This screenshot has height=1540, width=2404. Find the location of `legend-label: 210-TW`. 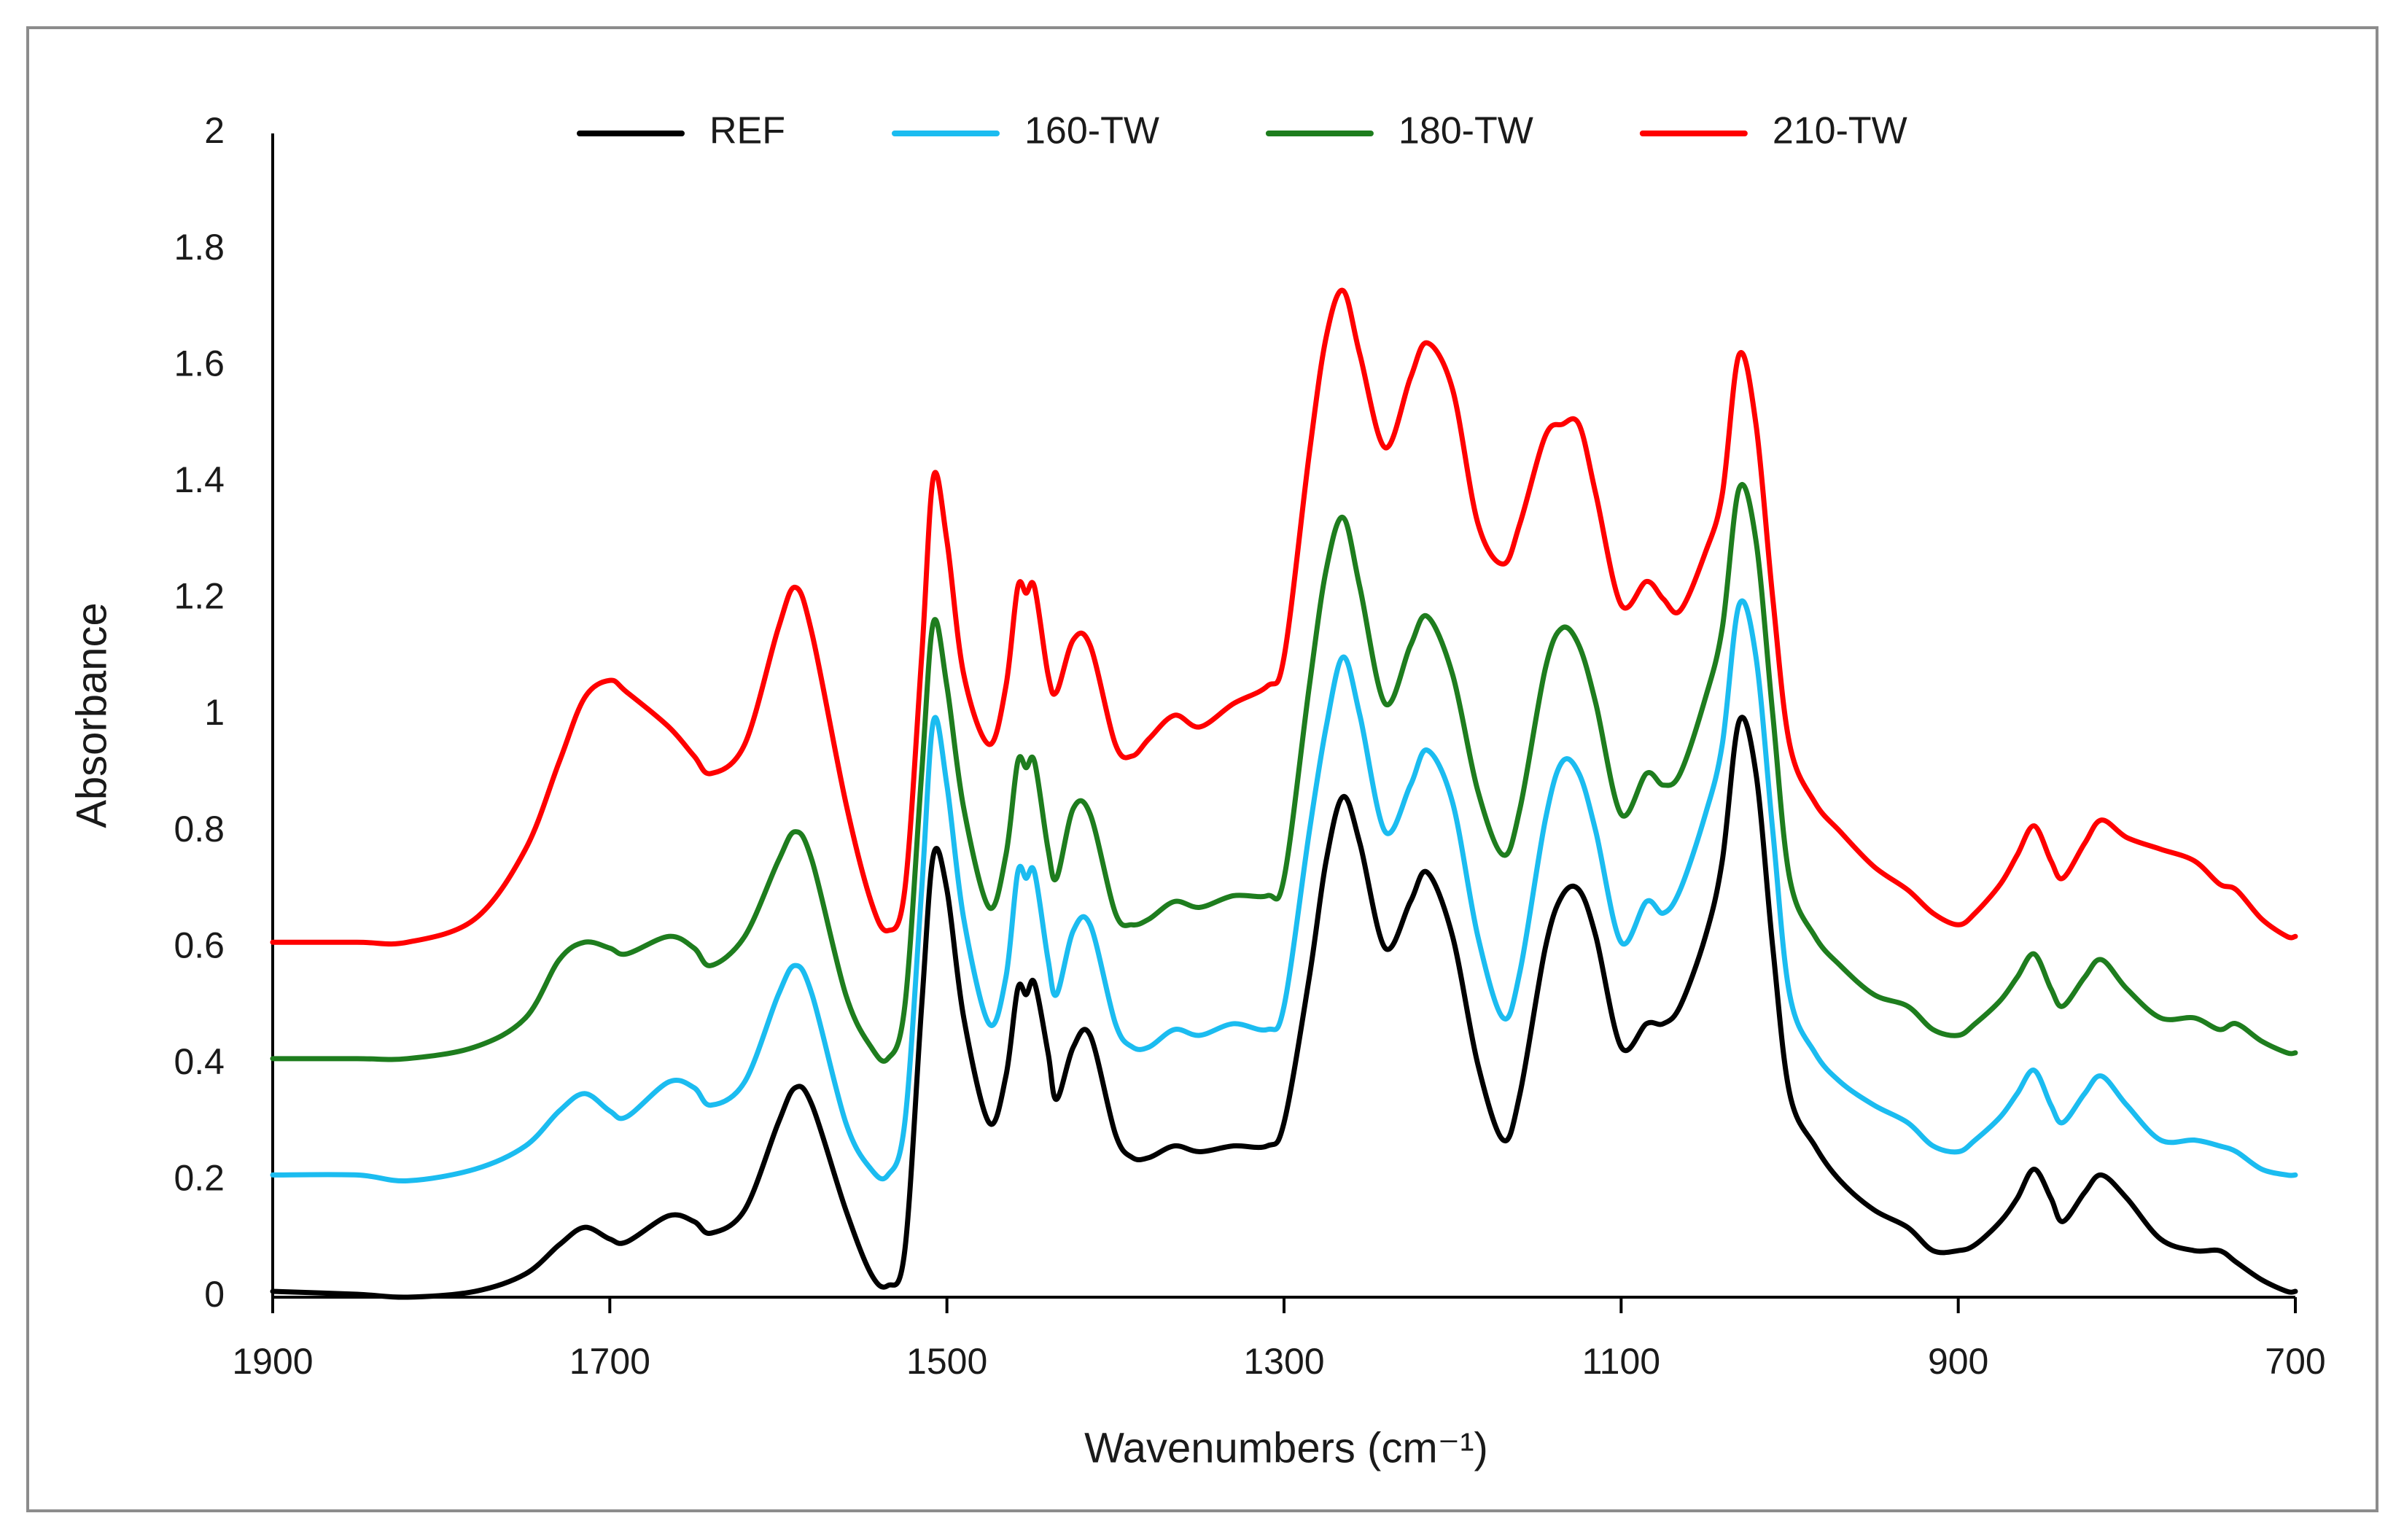

legend-label: 210-TW is located at coordinates (1840, 131).